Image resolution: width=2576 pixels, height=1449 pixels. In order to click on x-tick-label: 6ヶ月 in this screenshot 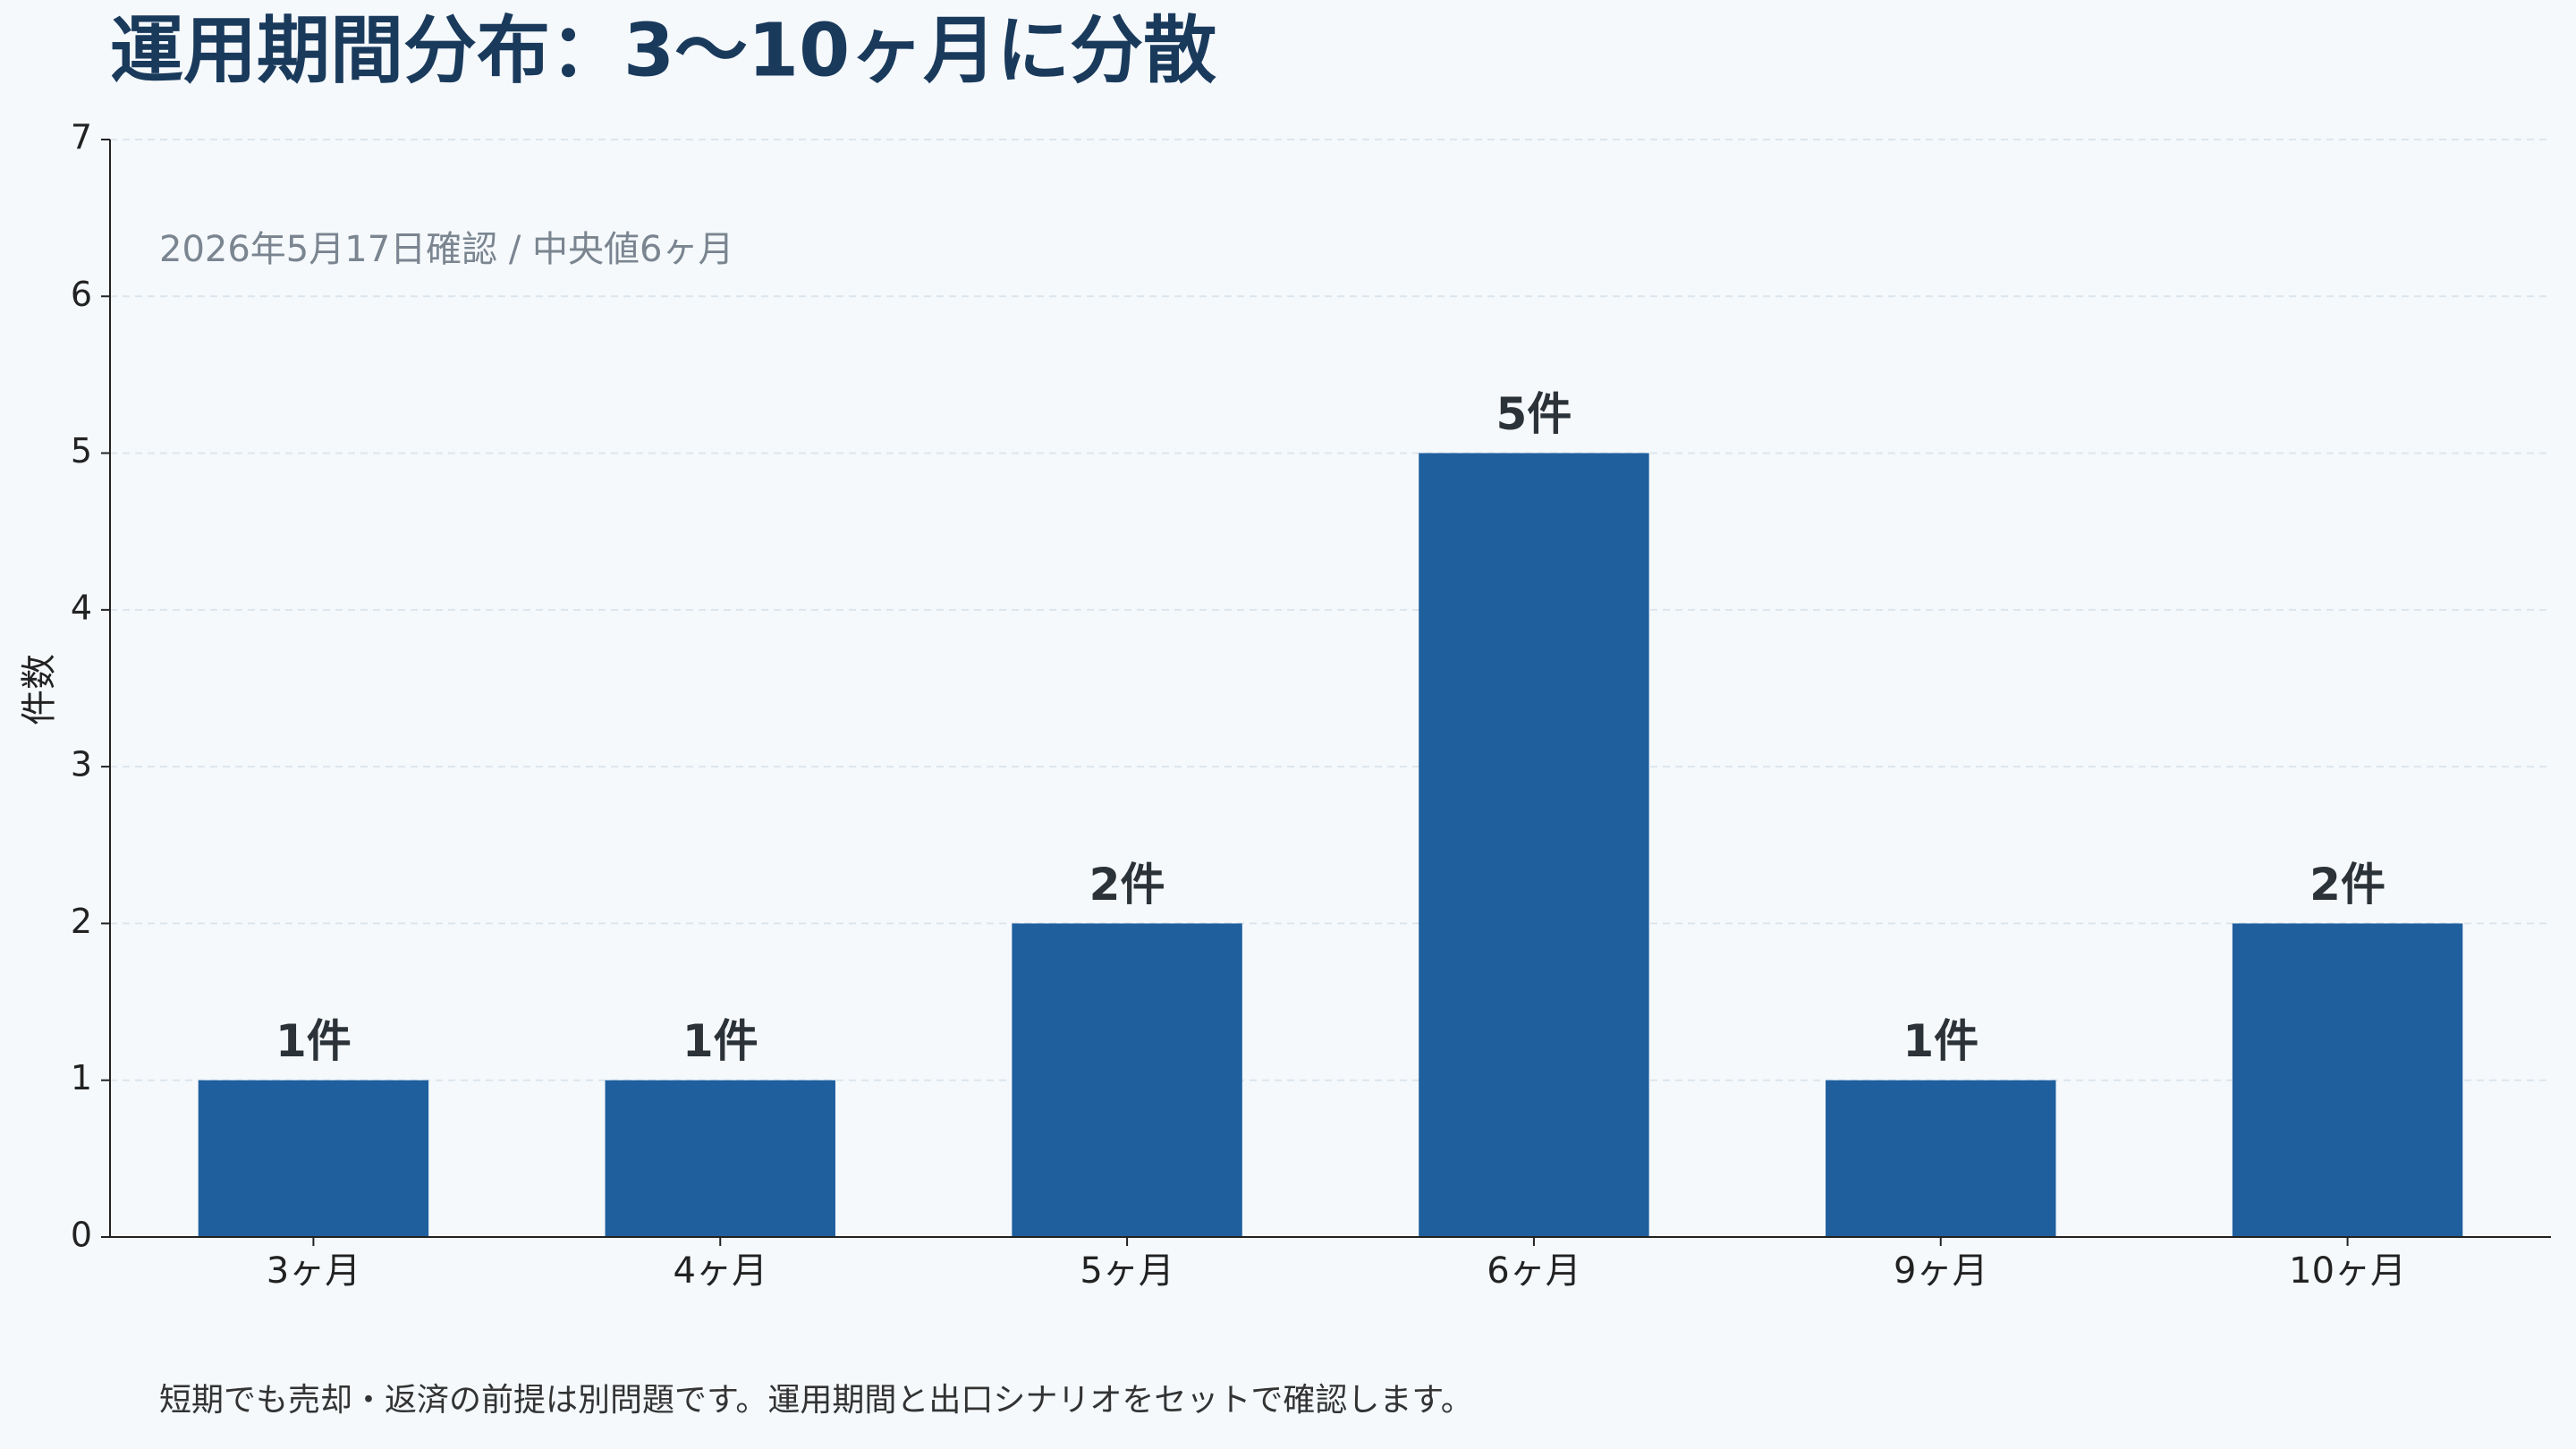, I will do `click(1533, 1271)`.